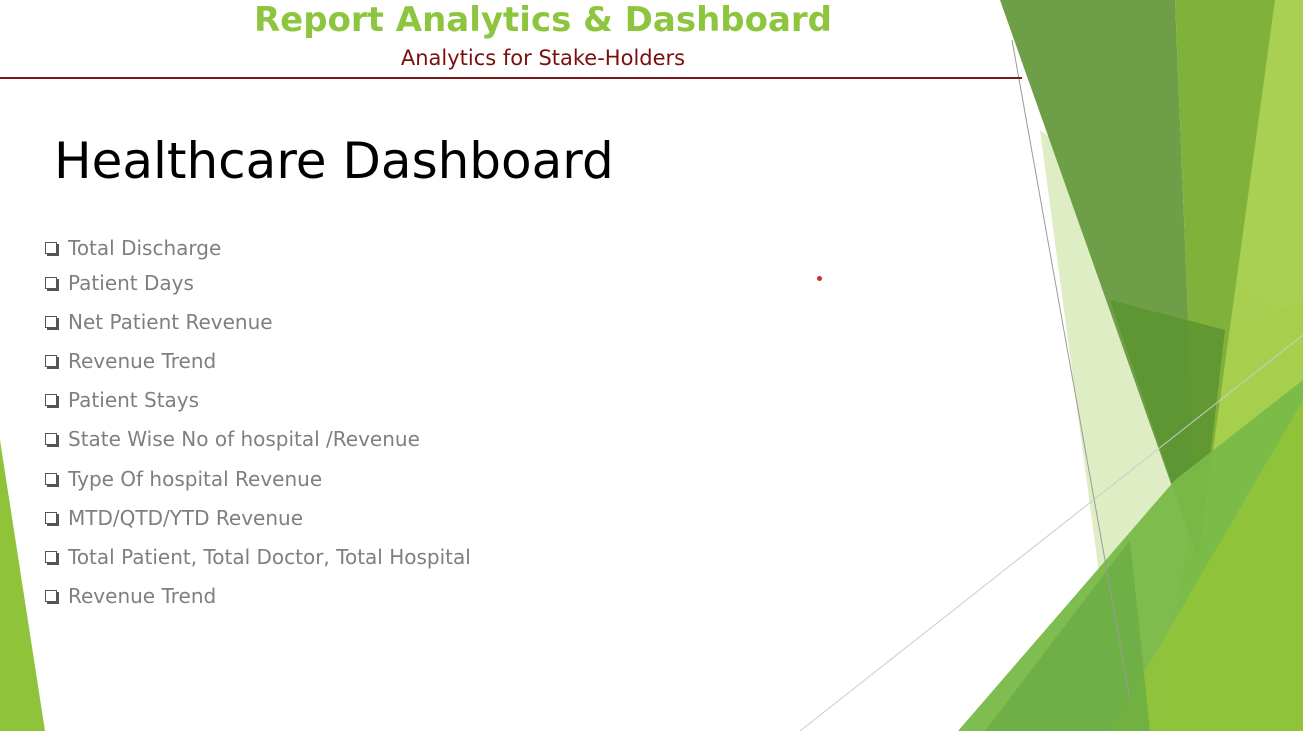  I want to click on list-item: Total Discharge, so click(133, 248).